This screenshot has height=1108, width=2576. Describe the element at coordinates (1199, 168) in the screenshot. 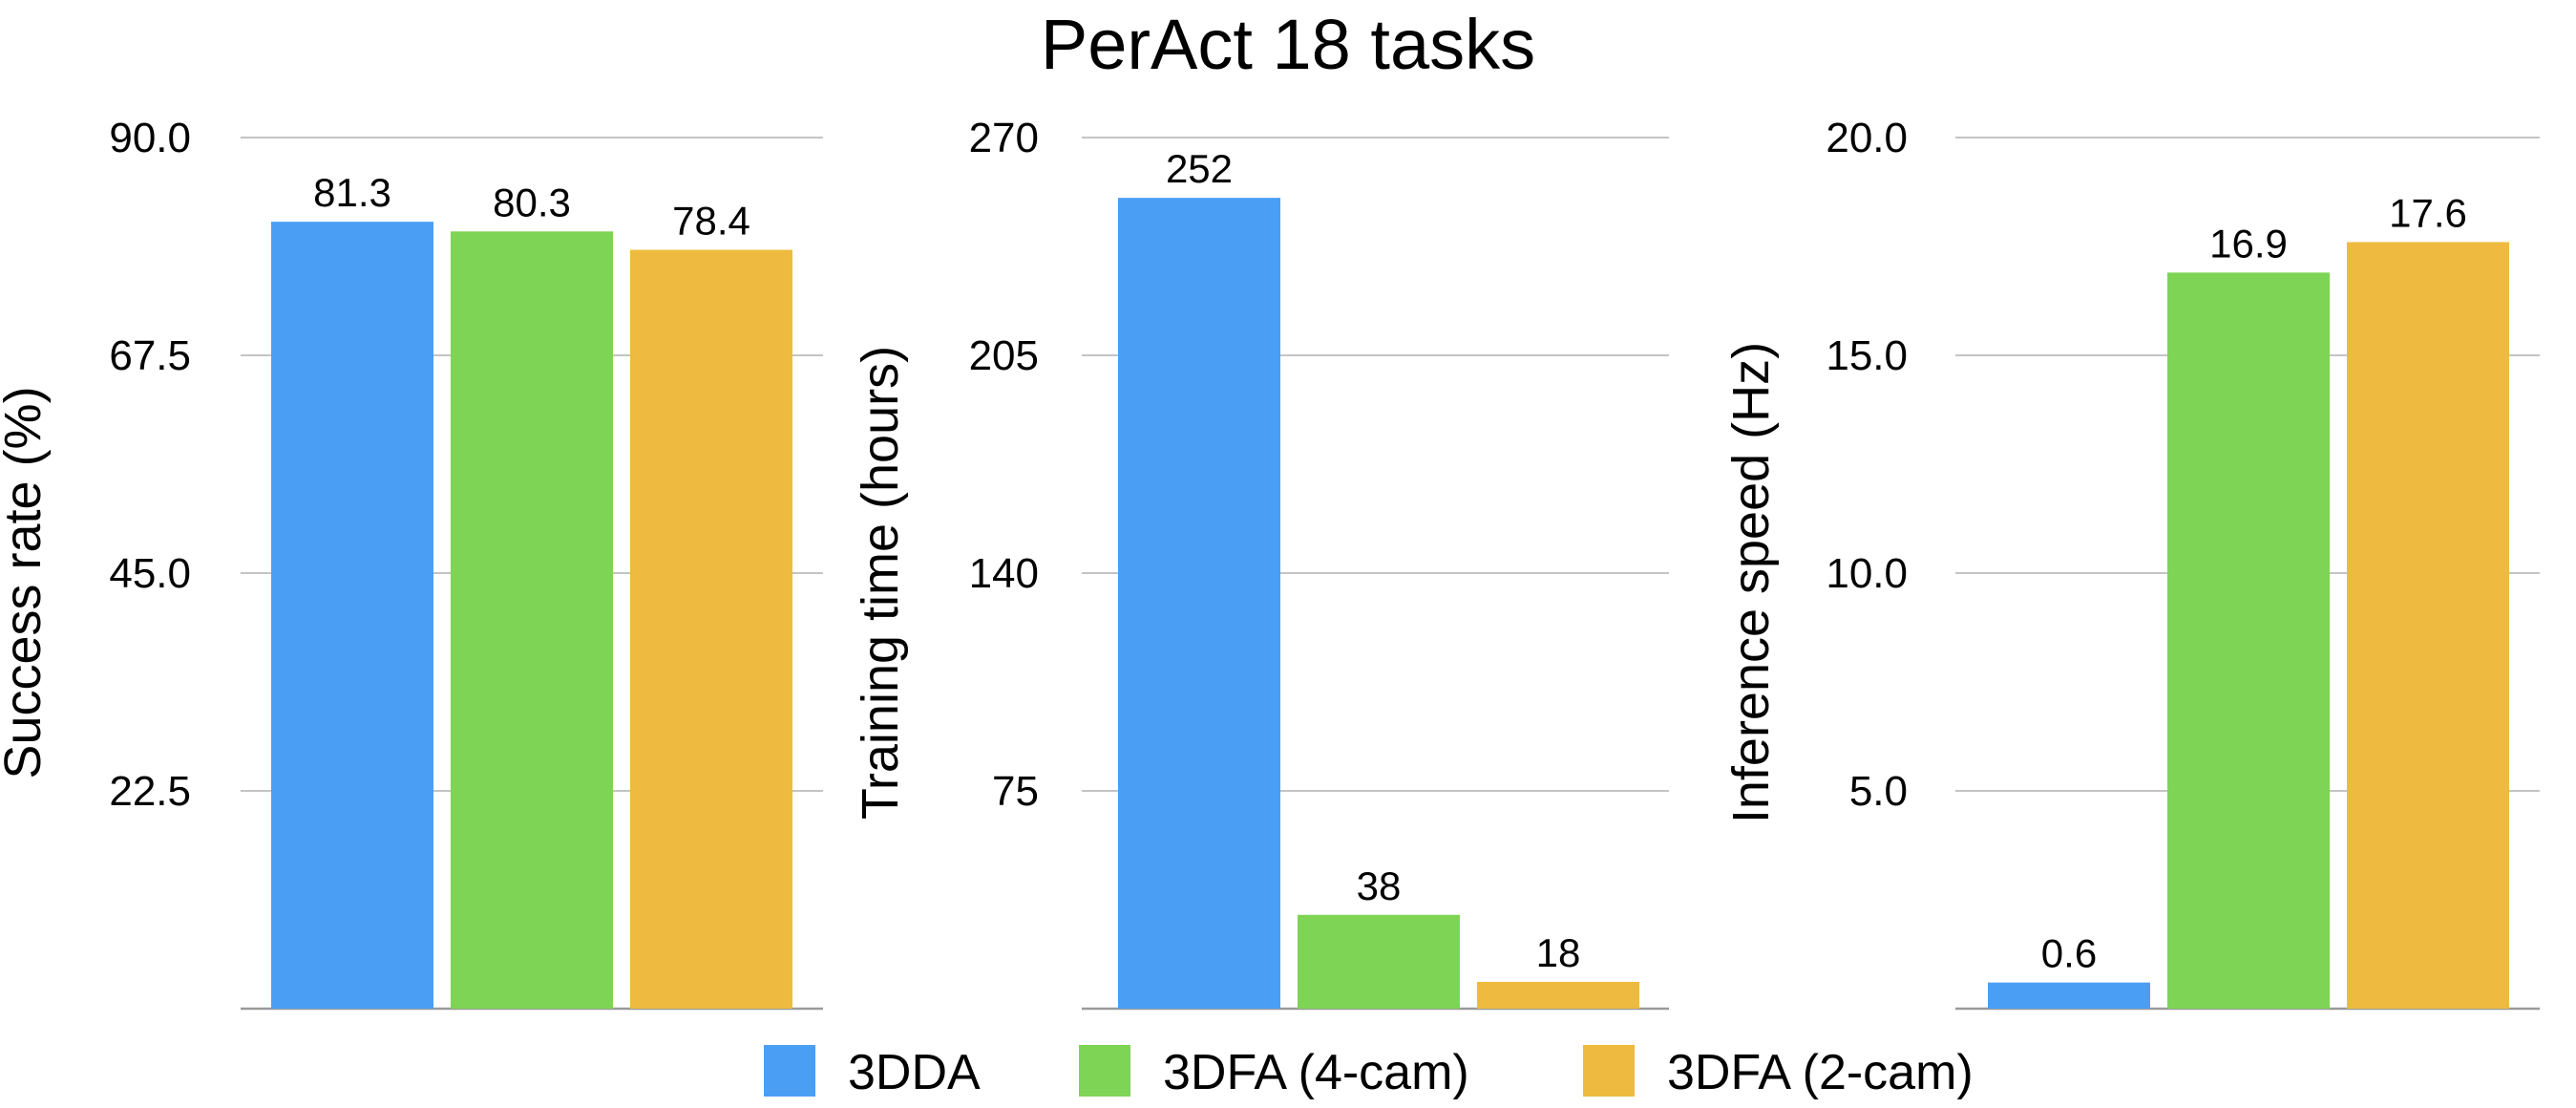

I see `data-label: 252` at that location.